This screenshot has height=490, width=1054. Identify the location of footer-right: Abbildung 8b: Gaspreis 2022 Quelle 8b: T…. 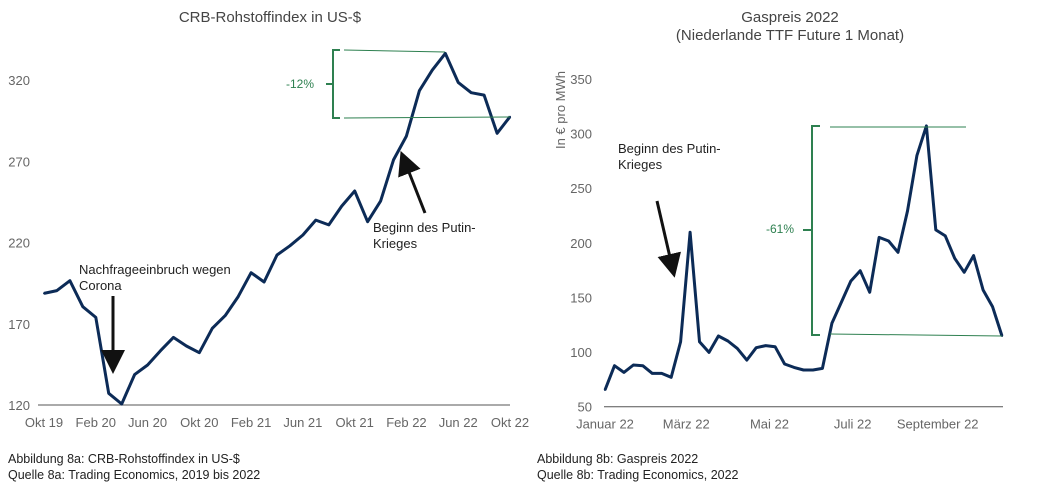
(638, 467).